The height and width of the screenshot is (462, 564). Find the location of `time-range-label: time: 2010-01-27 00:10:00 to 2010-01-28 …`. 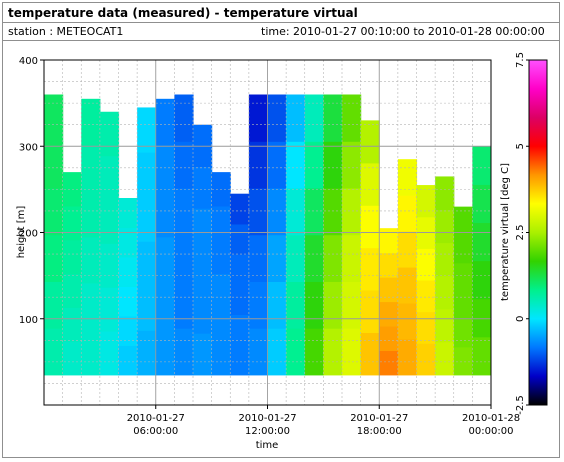

time-range-label: time: 2010-01-27 00:10:00 to 2010-01-28 … is located at coordinates (403, 31).